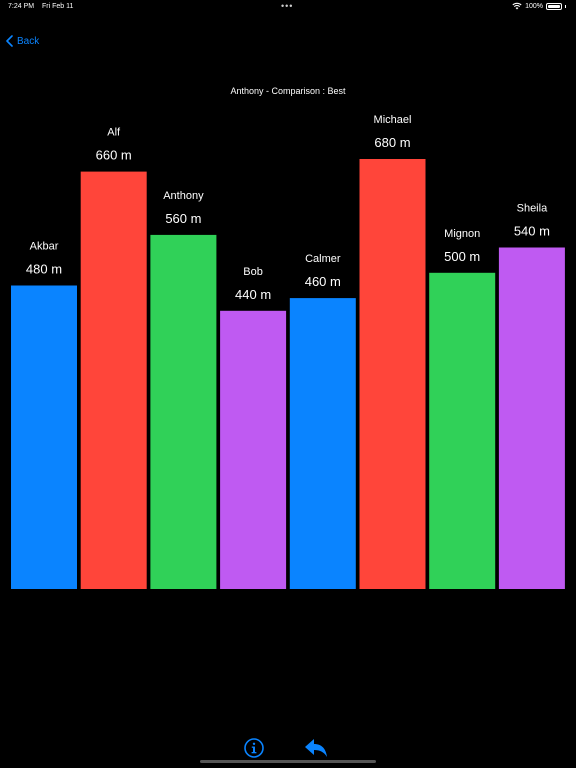 This screenshot has height=768, width=576. Describe the element at coordinates (517, 6) in the screenshot. I see `wifi-icon` at that location.